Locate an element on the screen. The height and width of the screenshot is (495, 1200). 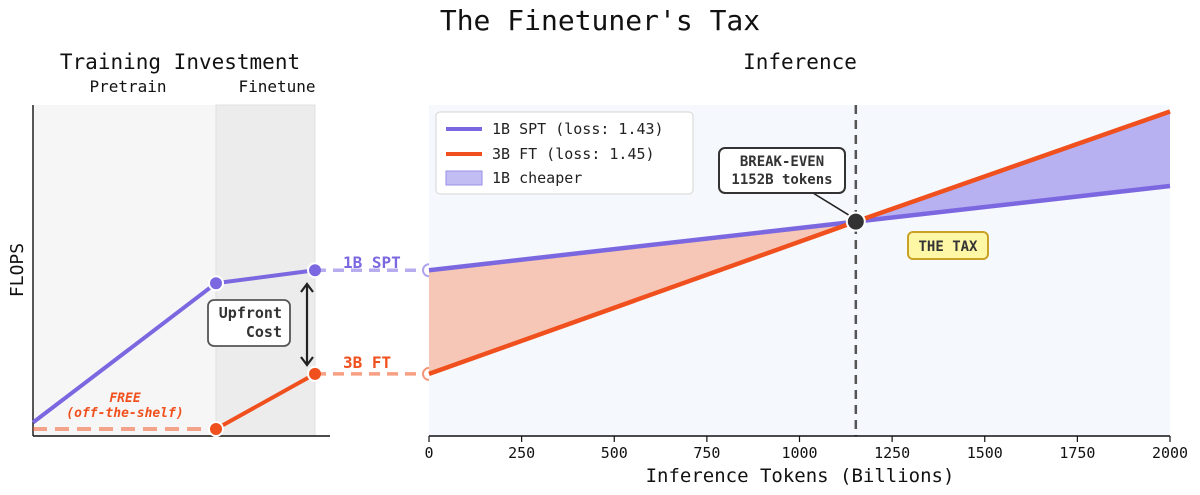
phase-label-pretrain: Pretrain is located at coordinates (127, 86).